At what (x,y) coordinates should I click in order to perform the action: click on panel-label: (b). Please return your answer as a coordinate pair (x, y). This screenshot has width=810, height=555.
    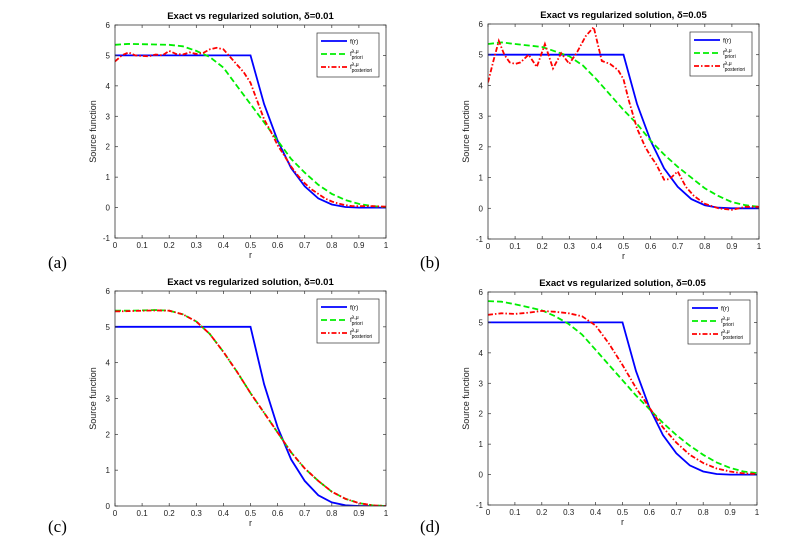
    Looking at the image, I should click on (430, 262).